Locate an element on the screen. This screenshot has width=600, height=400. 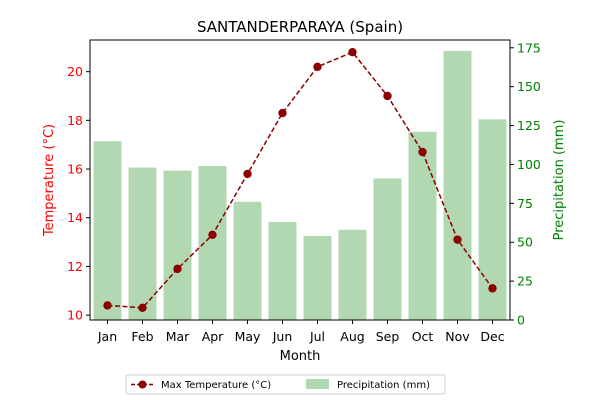
bar-aug is located at coordinates (352, 274).